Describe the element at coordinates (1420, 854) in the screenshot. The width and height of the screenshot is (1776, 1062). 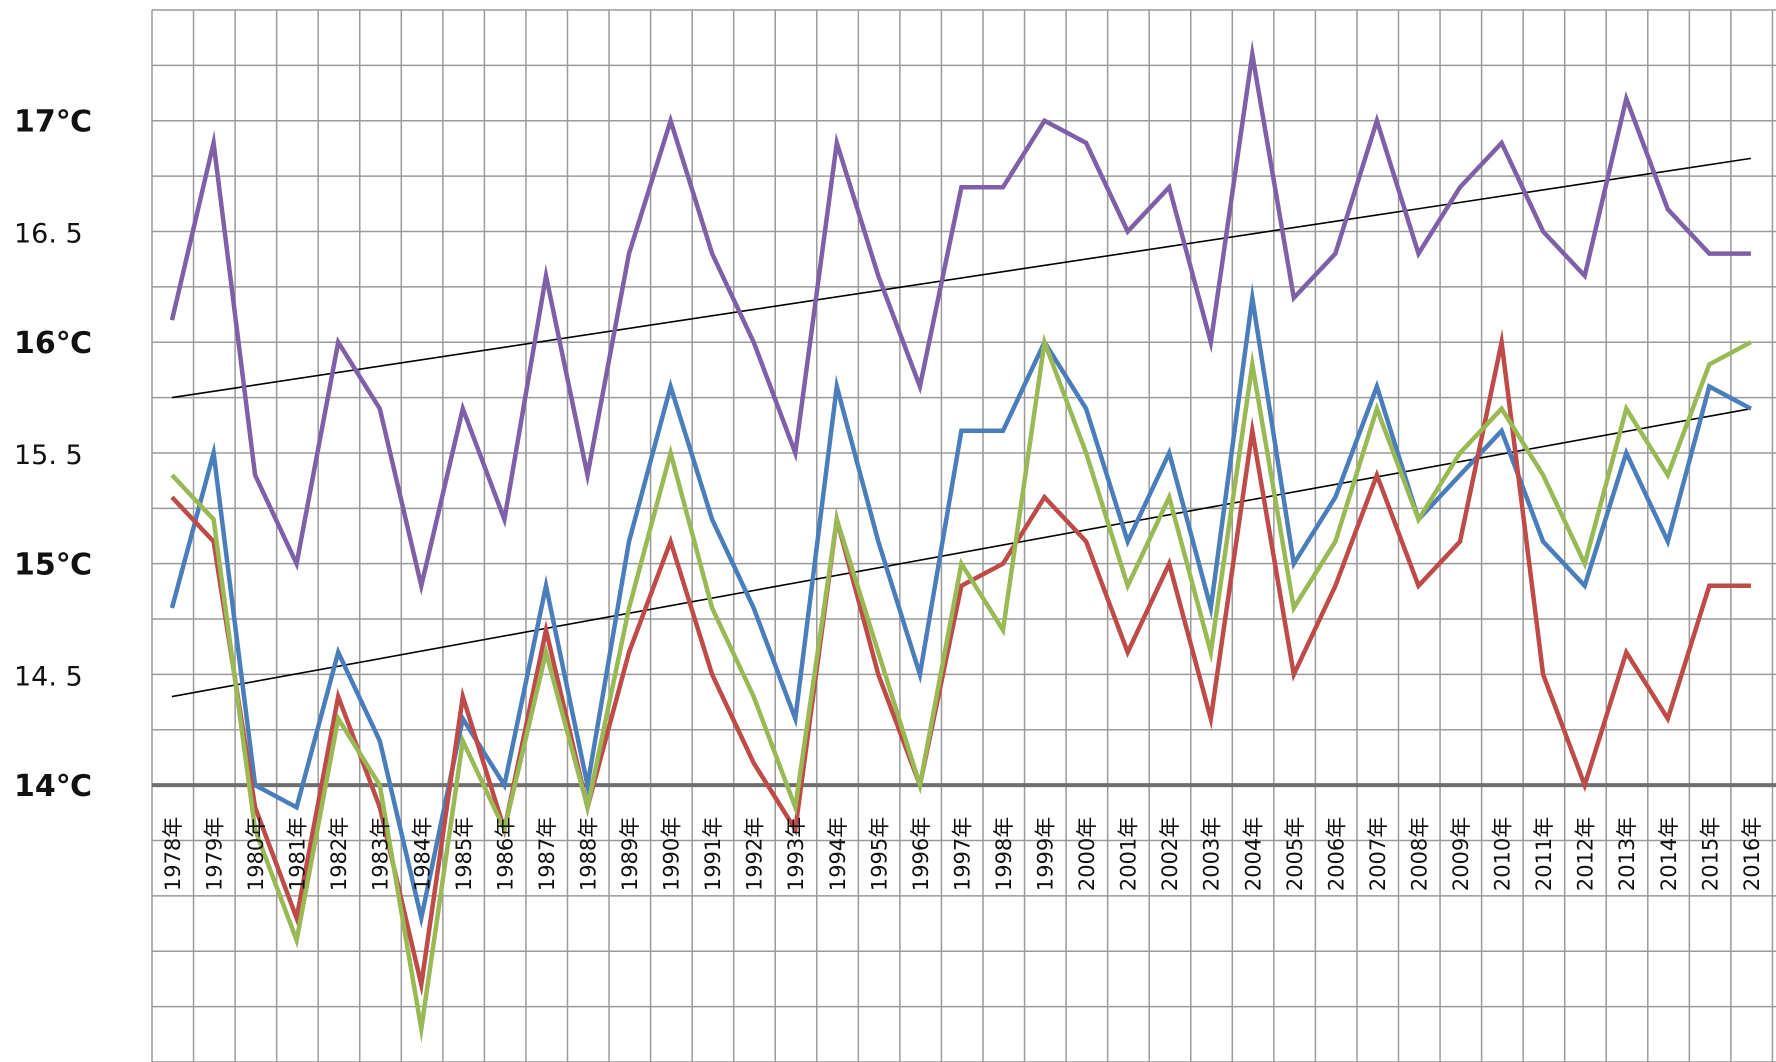
I see `x-tick-label: 2008年` at that location.